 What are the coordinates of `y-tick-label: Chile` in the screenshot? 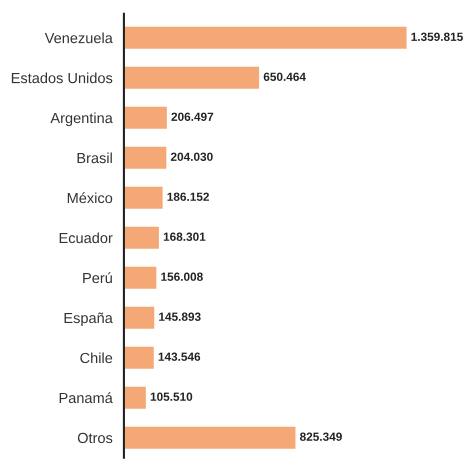 It's located at (96, 358).